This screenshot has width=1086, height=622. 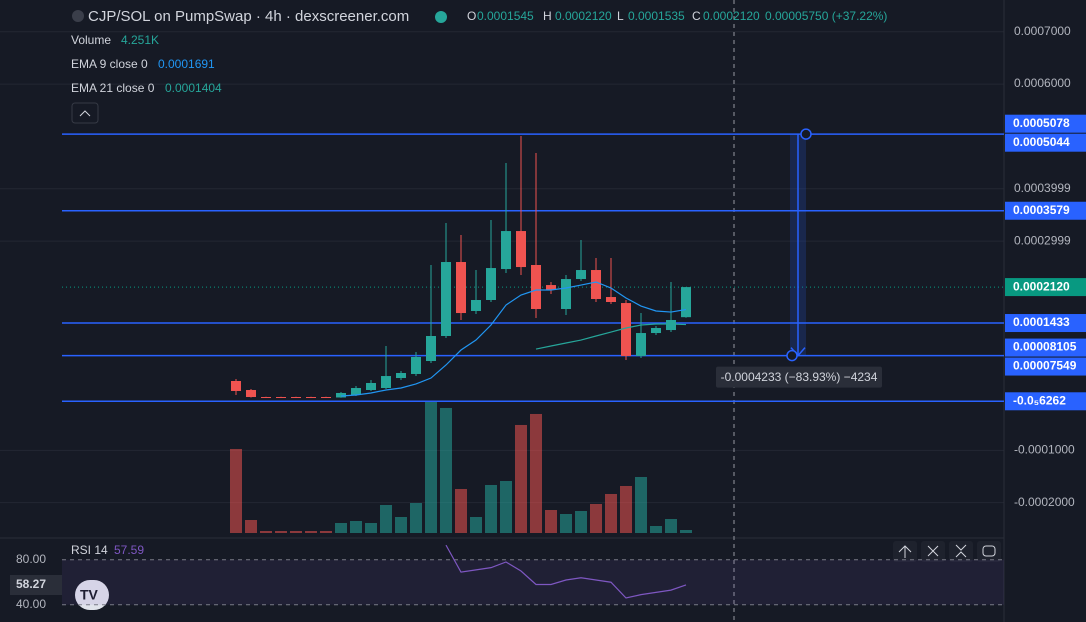 What do you see at coordinates (1042, 31) in the screenshot?
I see `y-tick-label: 0.0007000` at bounding box center [1042, 31].